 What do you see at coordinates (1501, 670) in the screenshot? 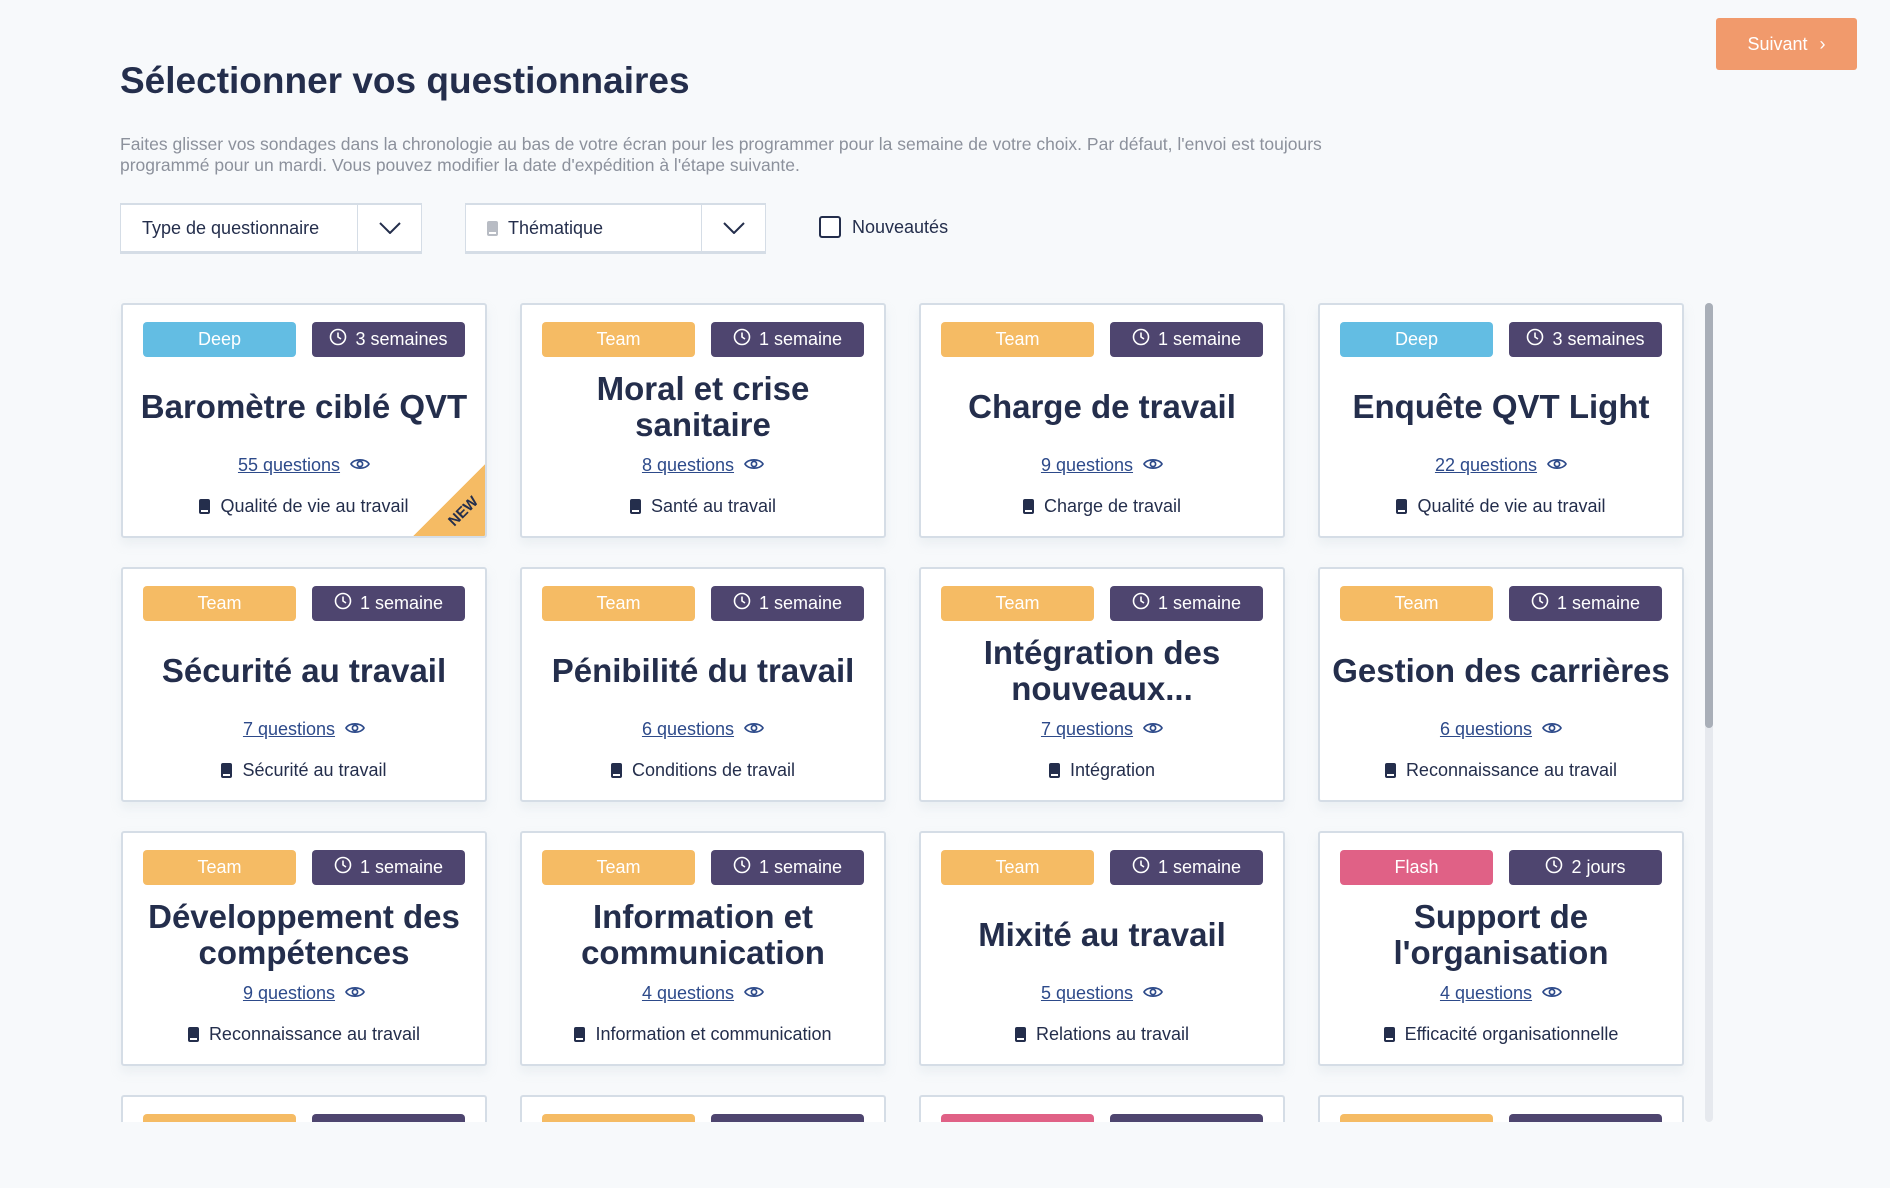
I see `card-title: Gestion des carrières` at bounding box center [1501, 670].